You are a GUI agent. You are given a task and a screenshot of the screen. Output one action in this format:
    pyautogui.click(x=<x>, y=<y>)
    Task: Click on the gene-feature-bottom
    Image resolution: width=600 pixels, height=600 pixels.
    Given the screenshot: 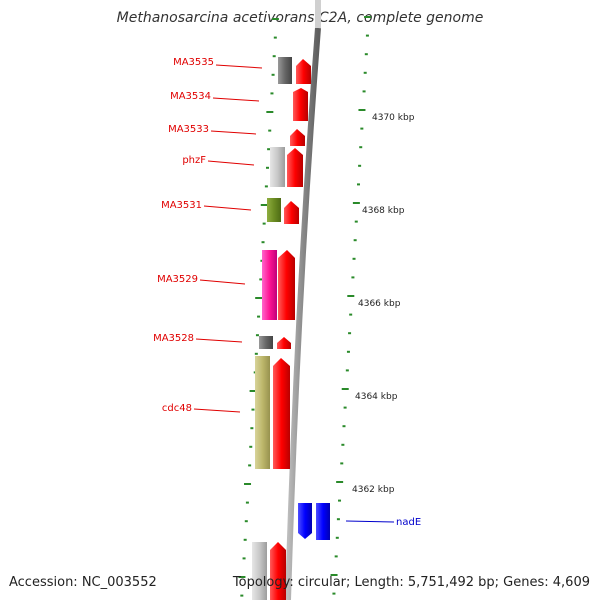 What is the action you would take?
    pyautogui.click(x=278, y=571)
    